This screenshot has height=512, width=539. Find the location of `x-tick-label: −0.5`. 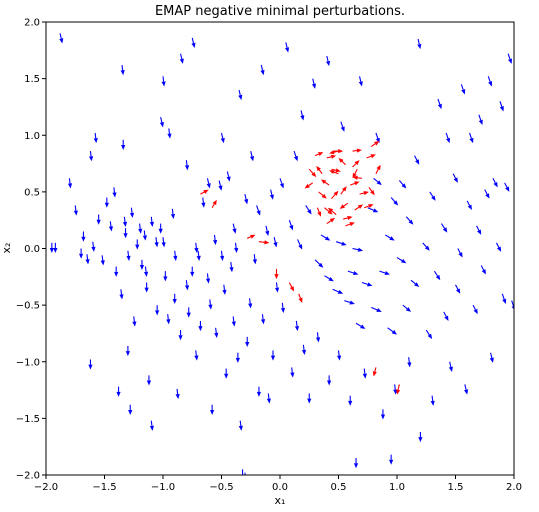

x-tick-label: −0.5 is located at coordinates (221, 487).